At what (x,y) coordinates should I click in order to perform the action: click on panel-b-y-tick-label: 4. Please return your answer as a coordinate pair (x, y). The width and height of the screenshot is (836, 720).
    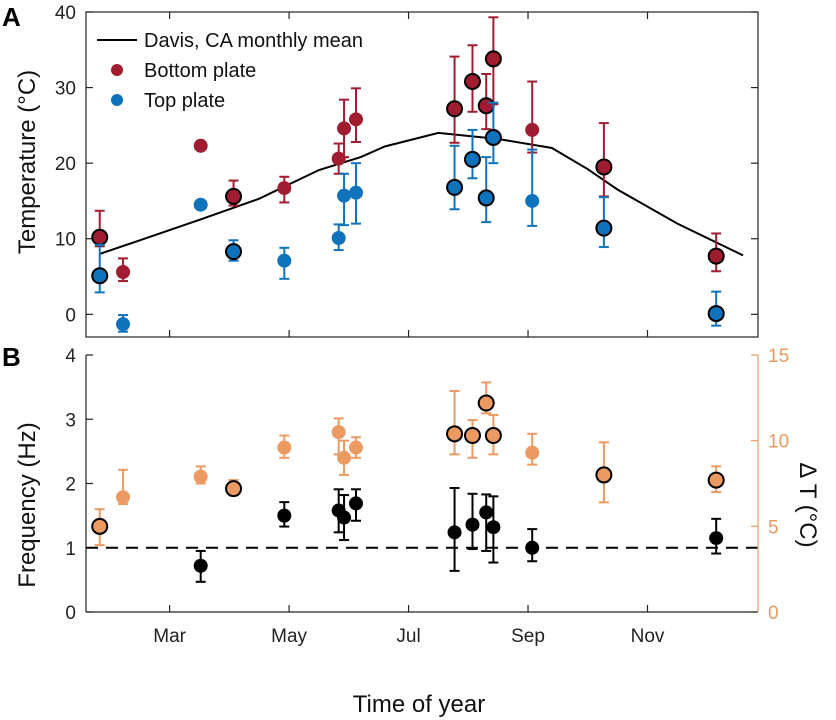
    Looking at the image, I should click on (70, 356).